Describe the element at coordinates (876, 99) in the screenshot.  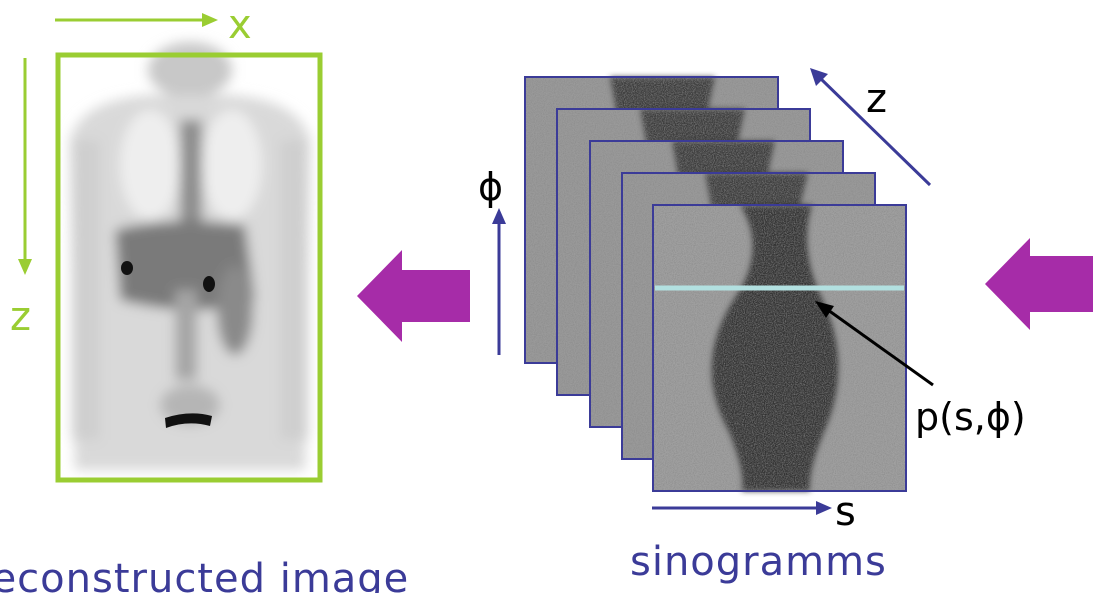
I see `stack-z-axis-label: z` at that location.